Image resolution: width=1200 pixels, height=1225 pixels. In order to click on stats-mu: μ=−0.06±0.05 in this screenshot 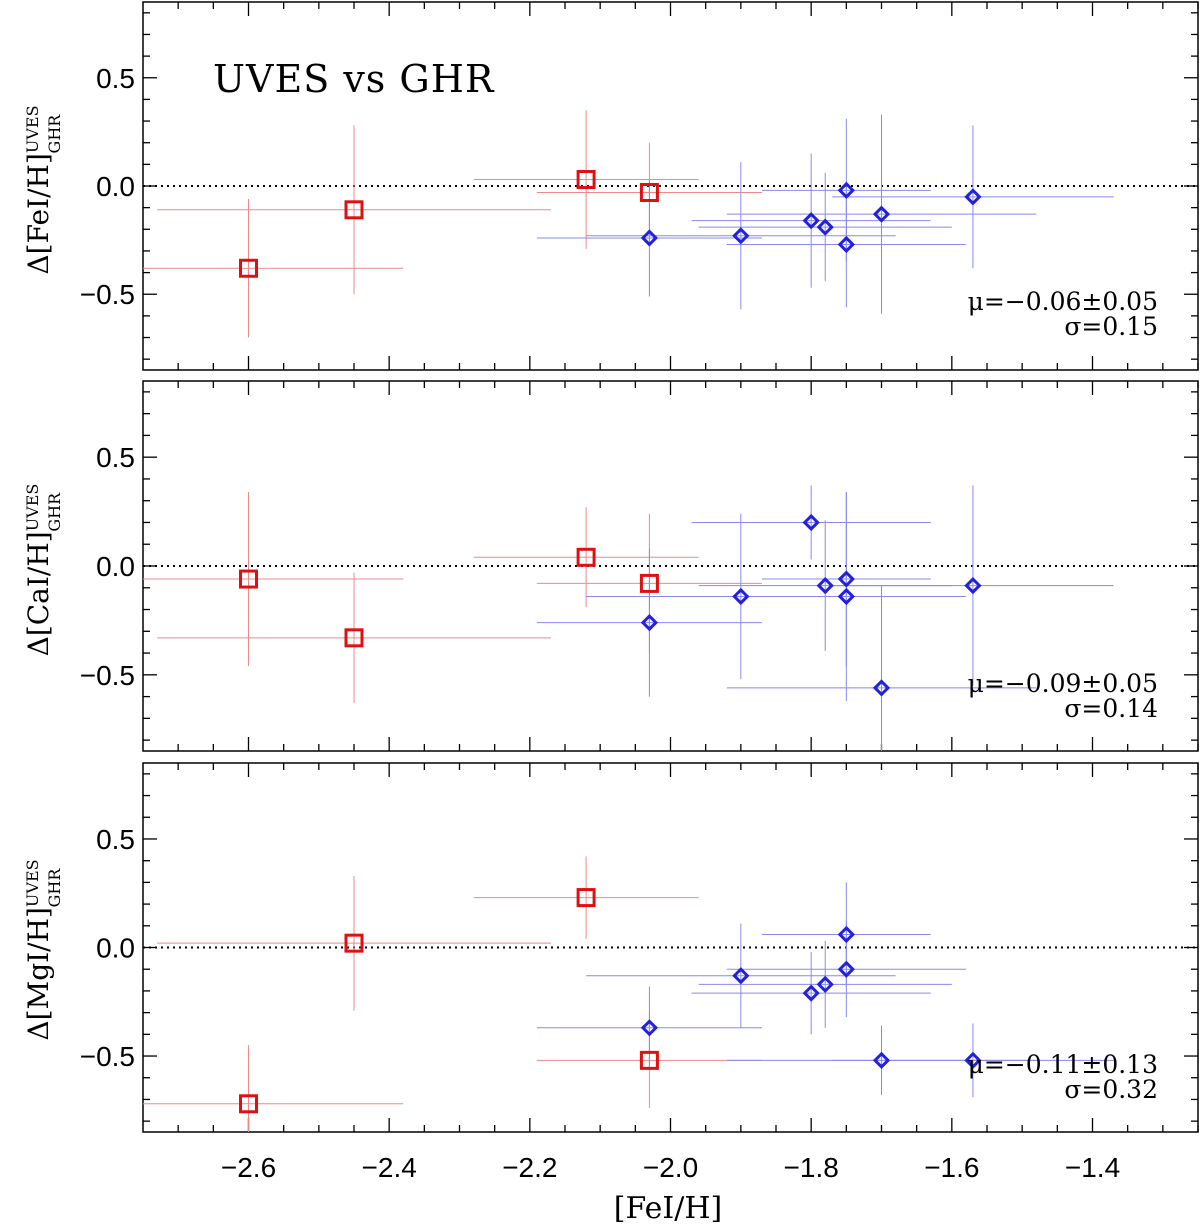, I will do `click(1063, 301)`.